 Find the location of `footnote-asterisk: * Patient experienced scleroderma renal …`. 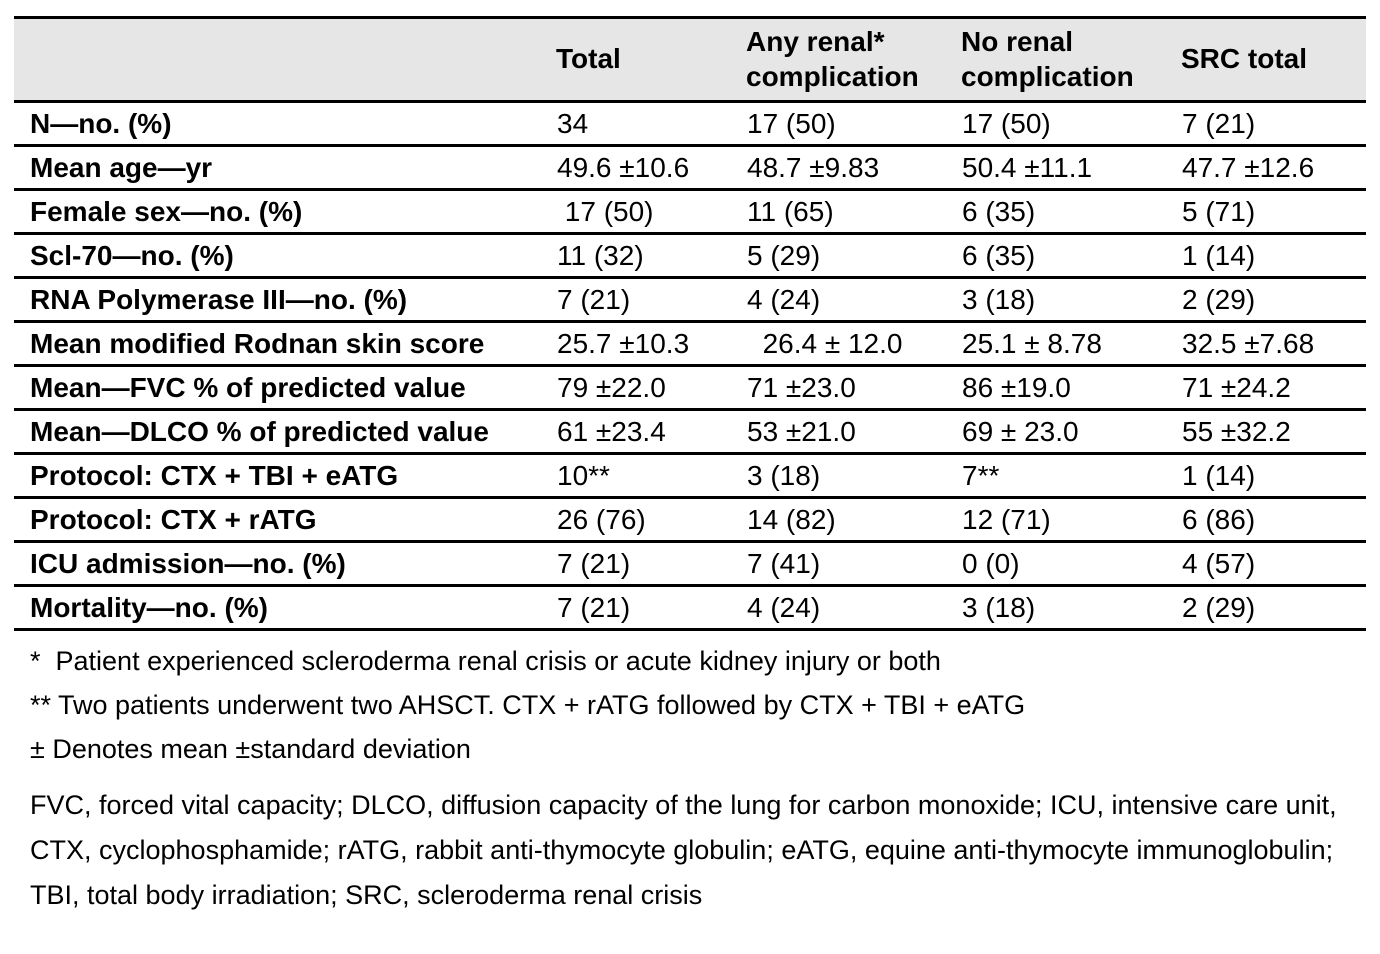

footnote-asterisk: * Patient experienced scleroderma renal … is located at coordinates (485, 661).